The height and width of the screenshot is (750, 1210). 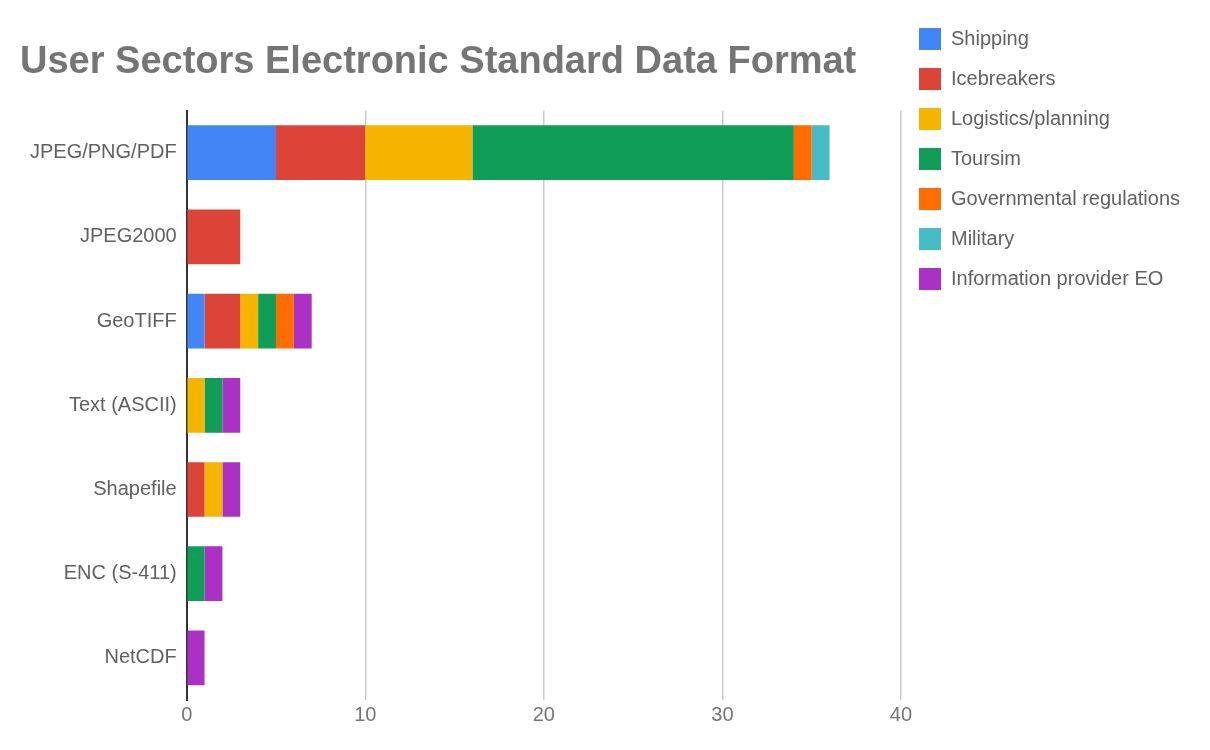 I want to click on y-tick-label: JPEG2000, so click(x=128, y=235).